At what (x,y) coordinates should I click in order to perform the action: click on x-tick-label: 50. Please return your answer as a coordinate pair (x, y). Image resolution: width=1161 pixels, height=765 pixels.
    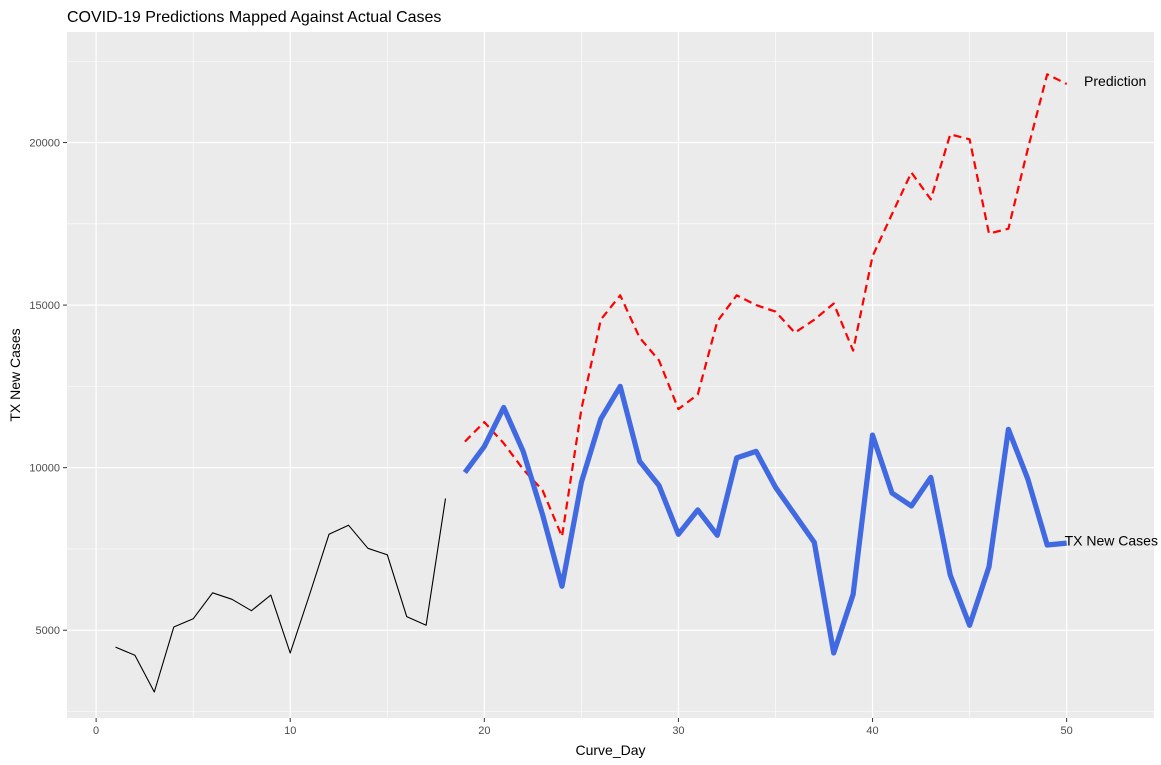
    Looking at the image, I should click on (1067, 731).